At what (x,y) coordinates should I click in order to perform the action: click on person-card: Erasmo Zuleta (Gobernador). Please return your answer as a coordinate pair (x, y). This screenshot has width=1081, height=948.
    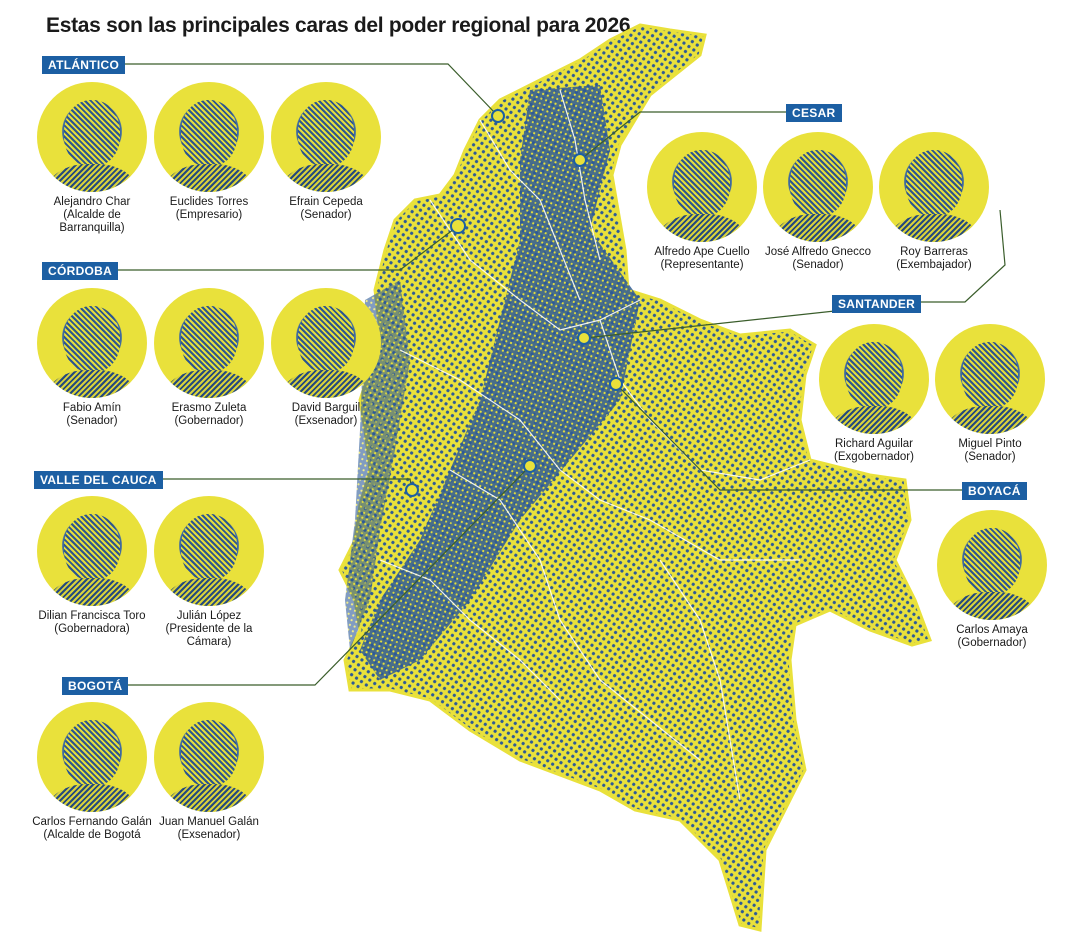
    Looking at the image, I should click on (209, 358).